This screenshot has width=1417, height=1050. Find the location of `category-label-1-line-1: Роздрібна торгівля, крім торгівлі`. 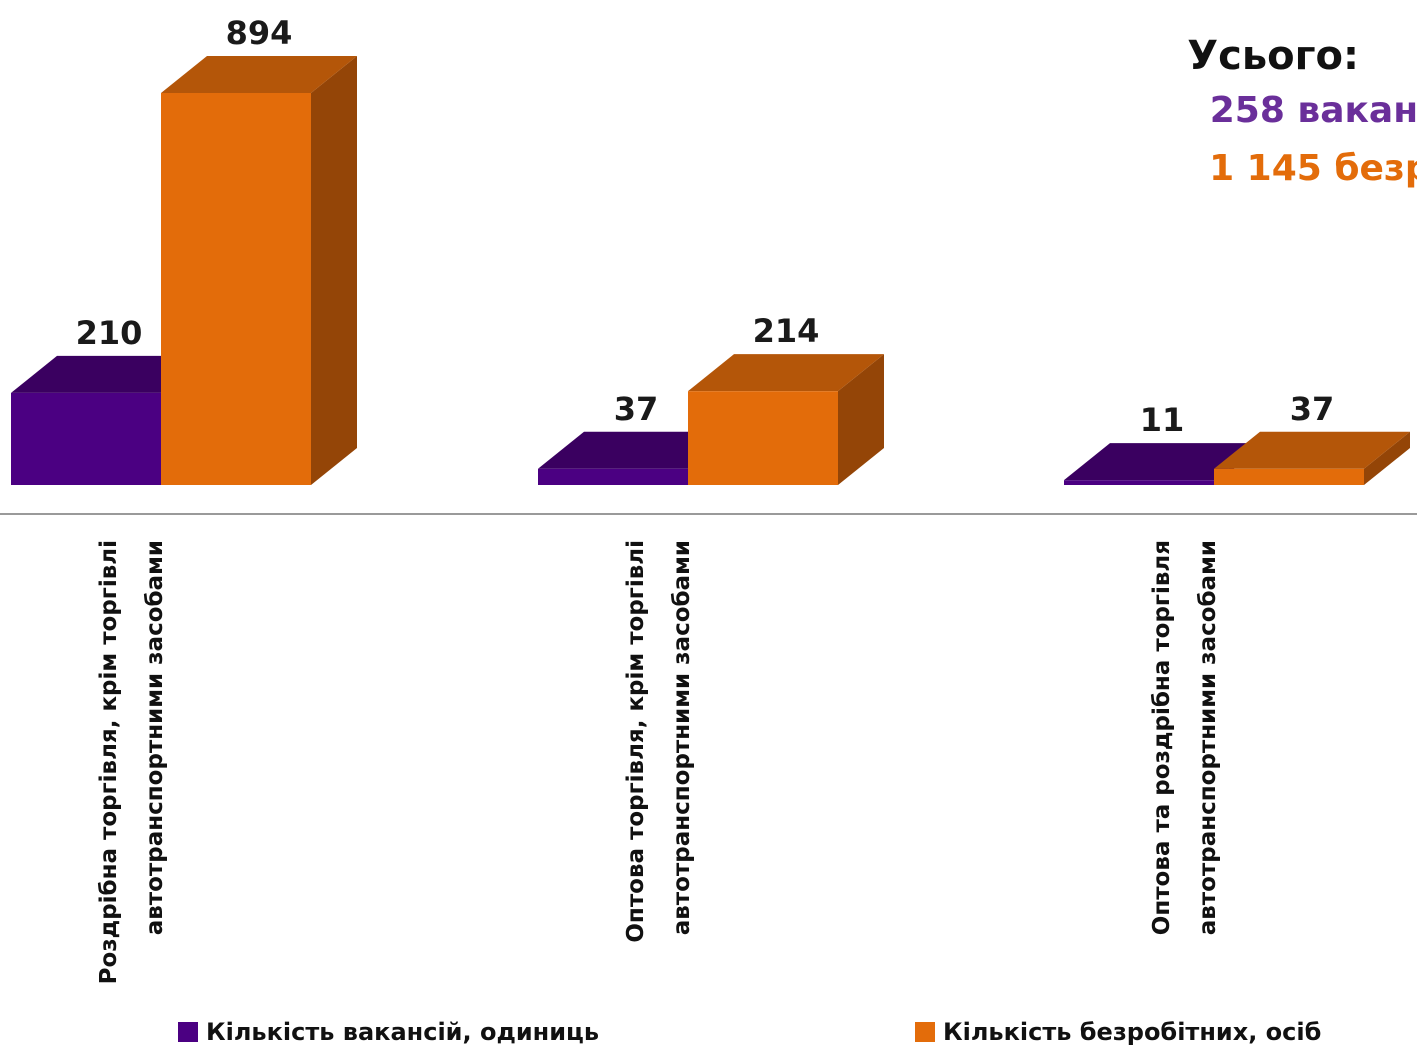

category-label-1-line-1: Роздрібна торгівля, крім торгівлі is located at coordinates (109, 762).